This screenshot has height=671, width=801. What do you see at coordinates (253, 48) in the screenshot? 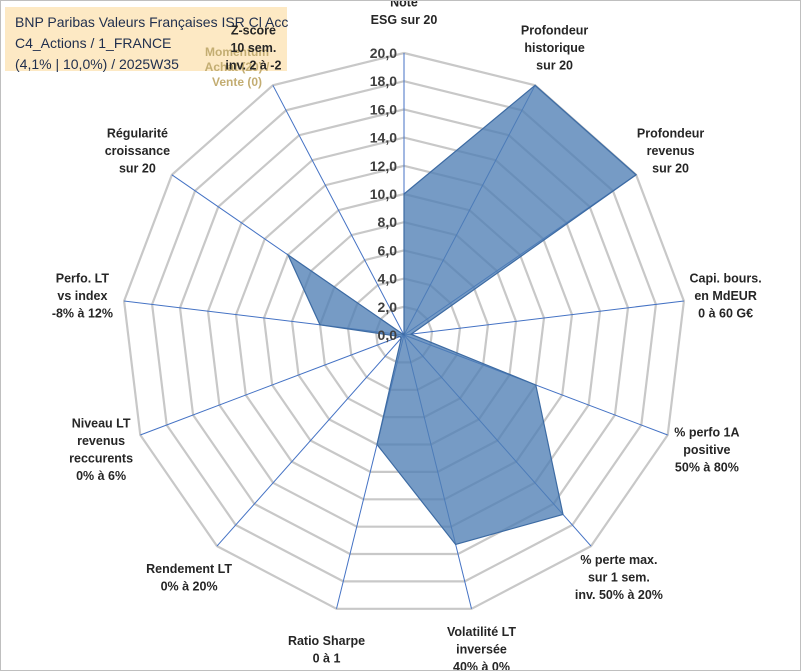
I see `axis-label: Z-score 10 sem. inv. 2 à -2` at bounding box center [253, 48].